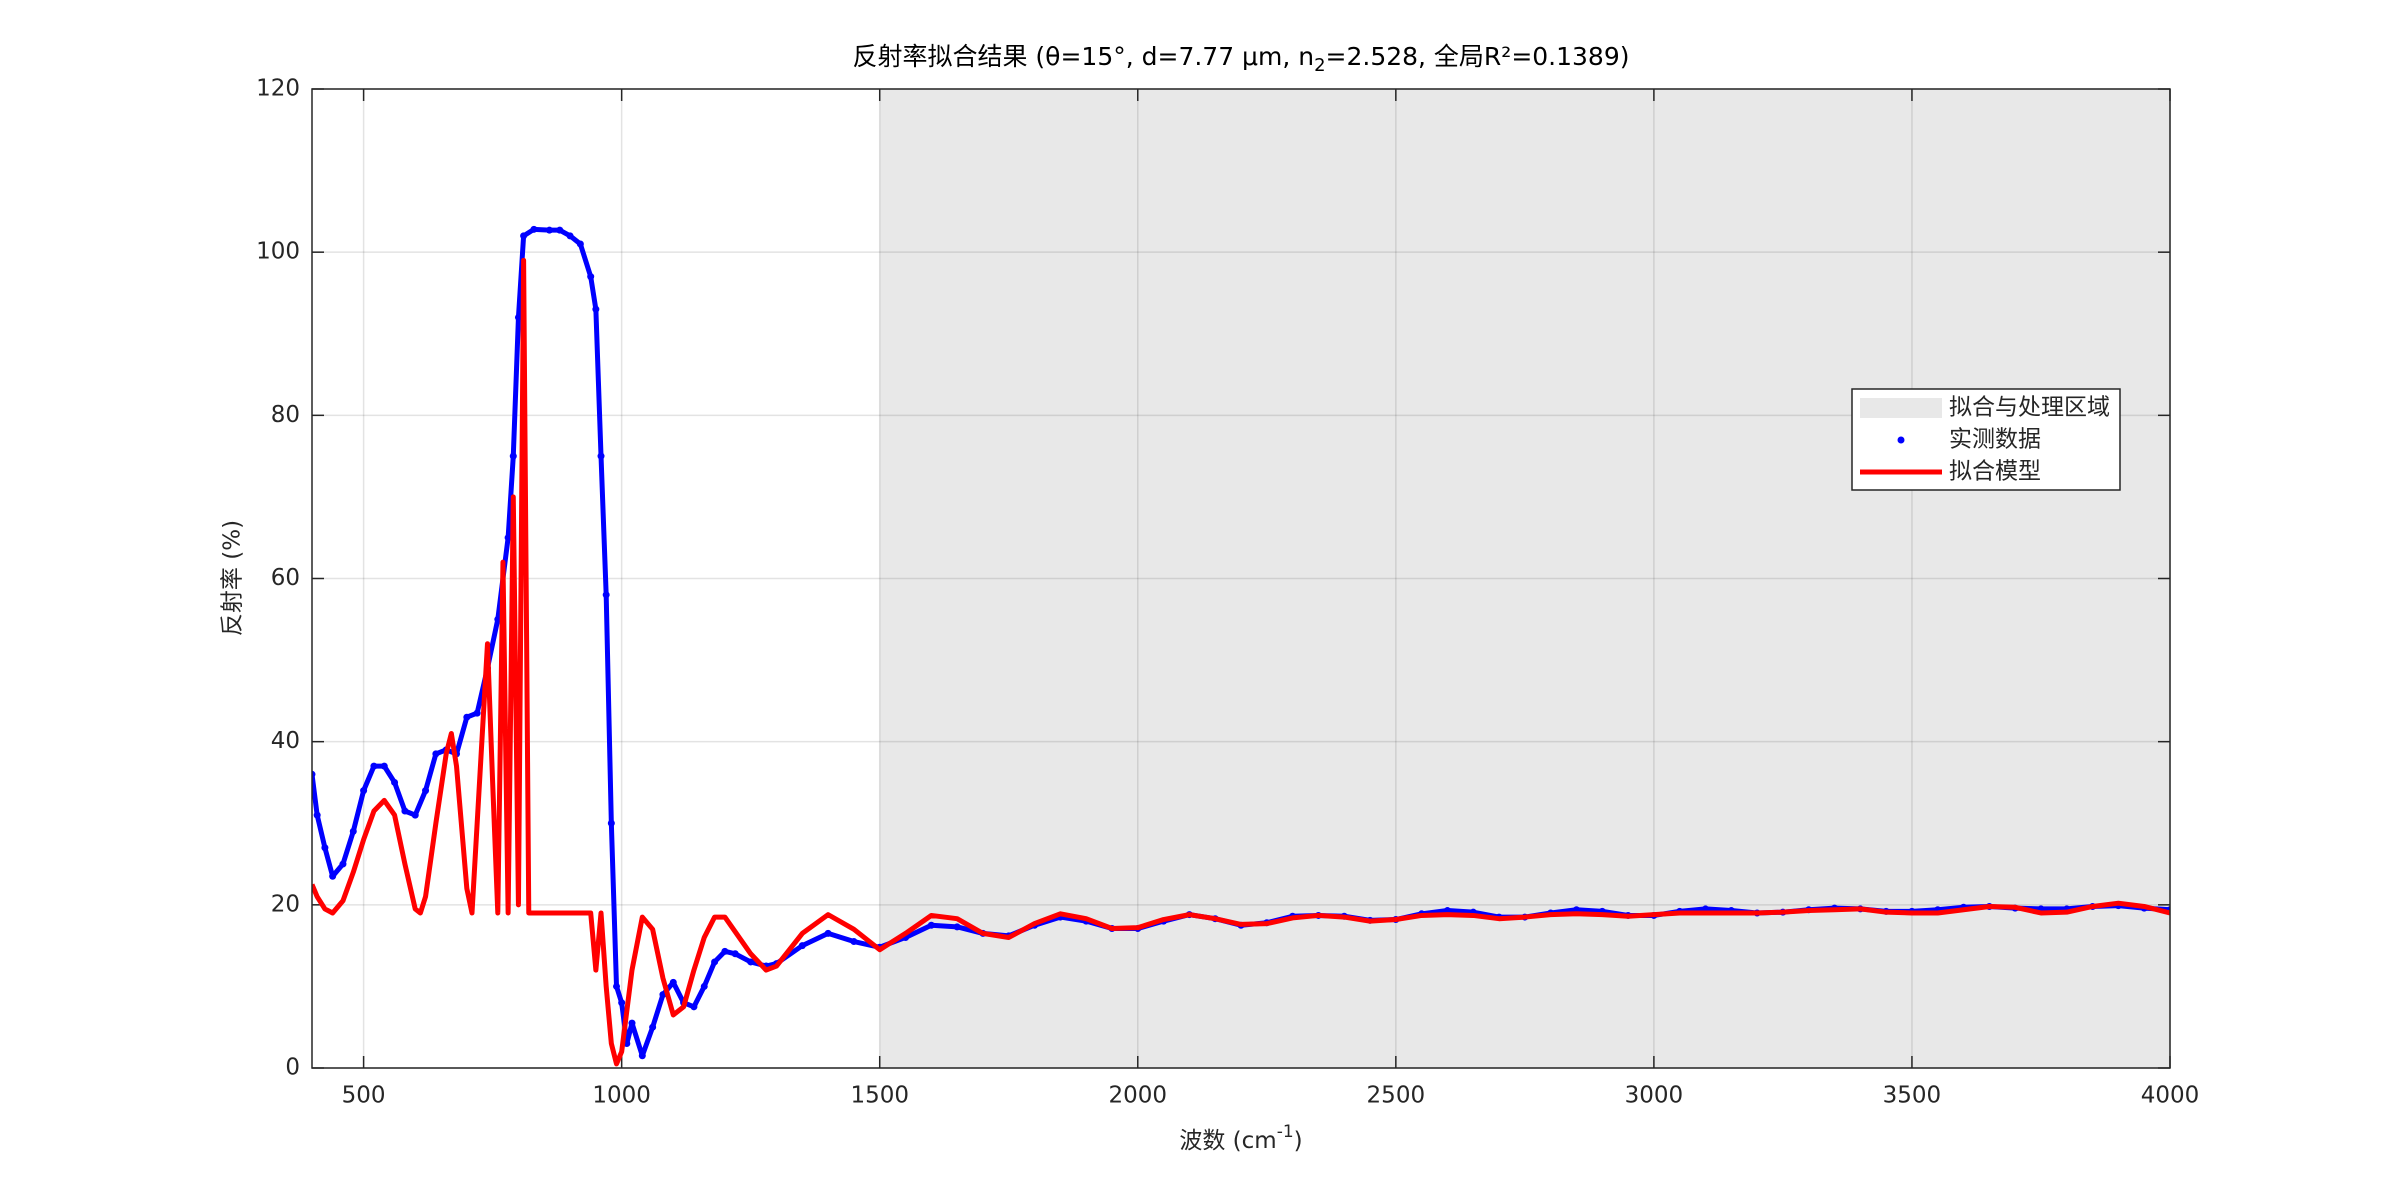  What do you see at coordinates (1912, 1096) in the screenshot?
I see `x-tick-label: 3500` at bounding box center [1912, 1096].